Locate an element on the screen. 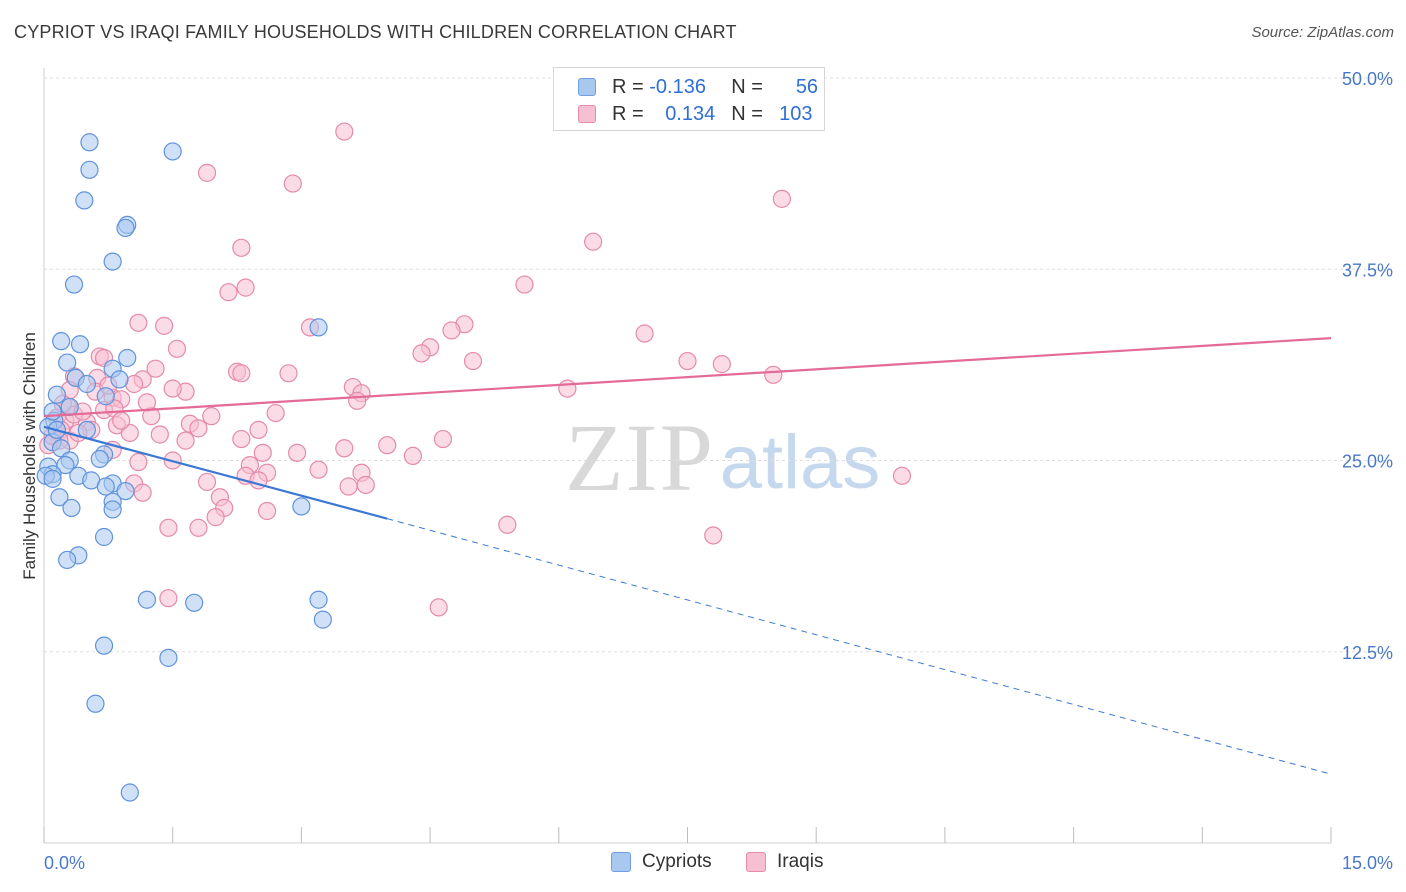  r-value: 0.134 is located at coordinates (690, 113).